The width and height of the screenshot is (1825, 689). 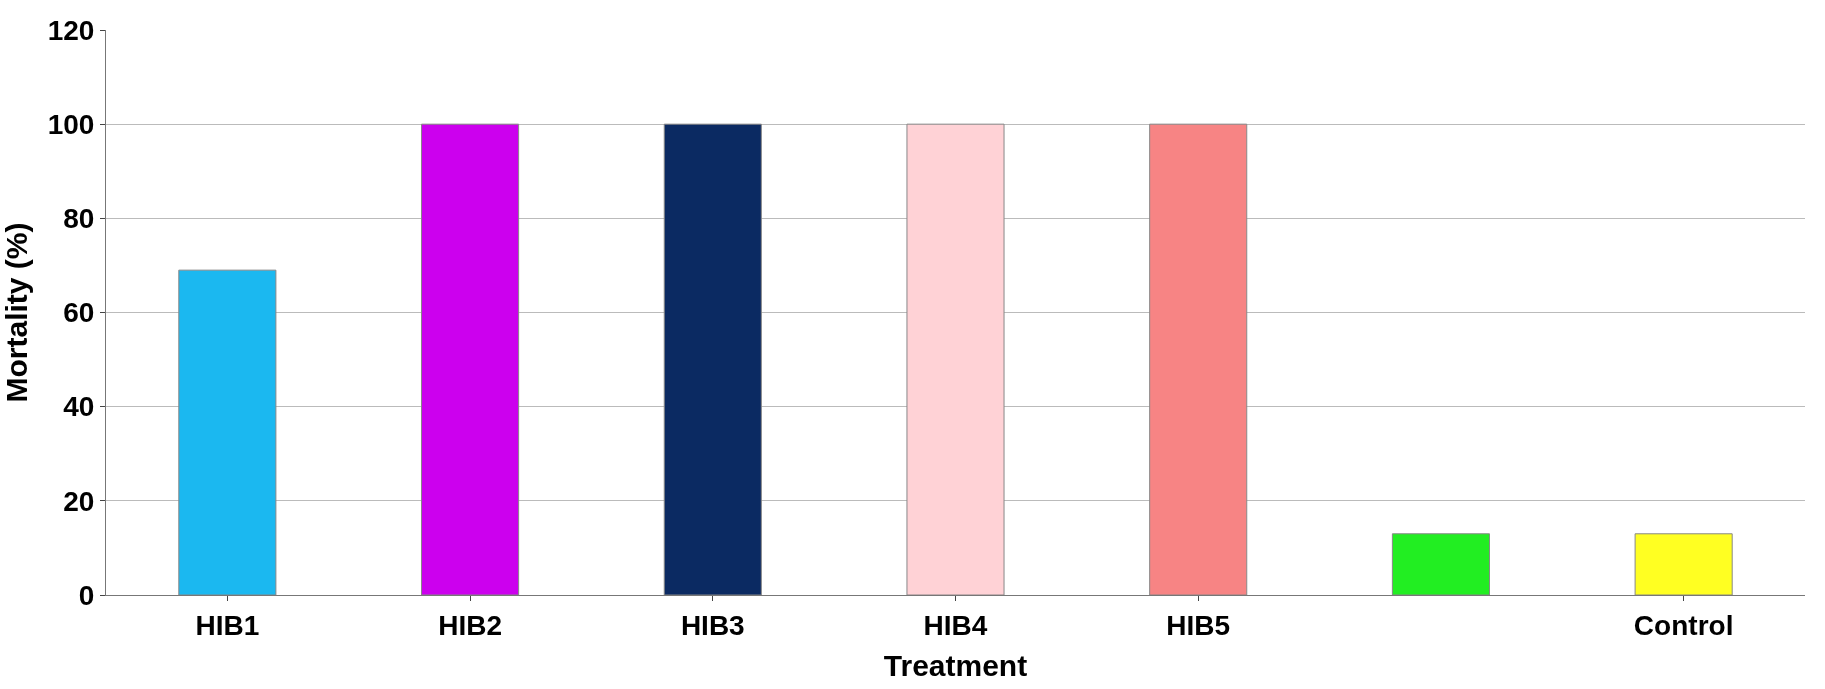 What do you see at coordinates (71, 124) in the screenshot?
I see `y-tick-label: 100` at bounding box center [71, 124].